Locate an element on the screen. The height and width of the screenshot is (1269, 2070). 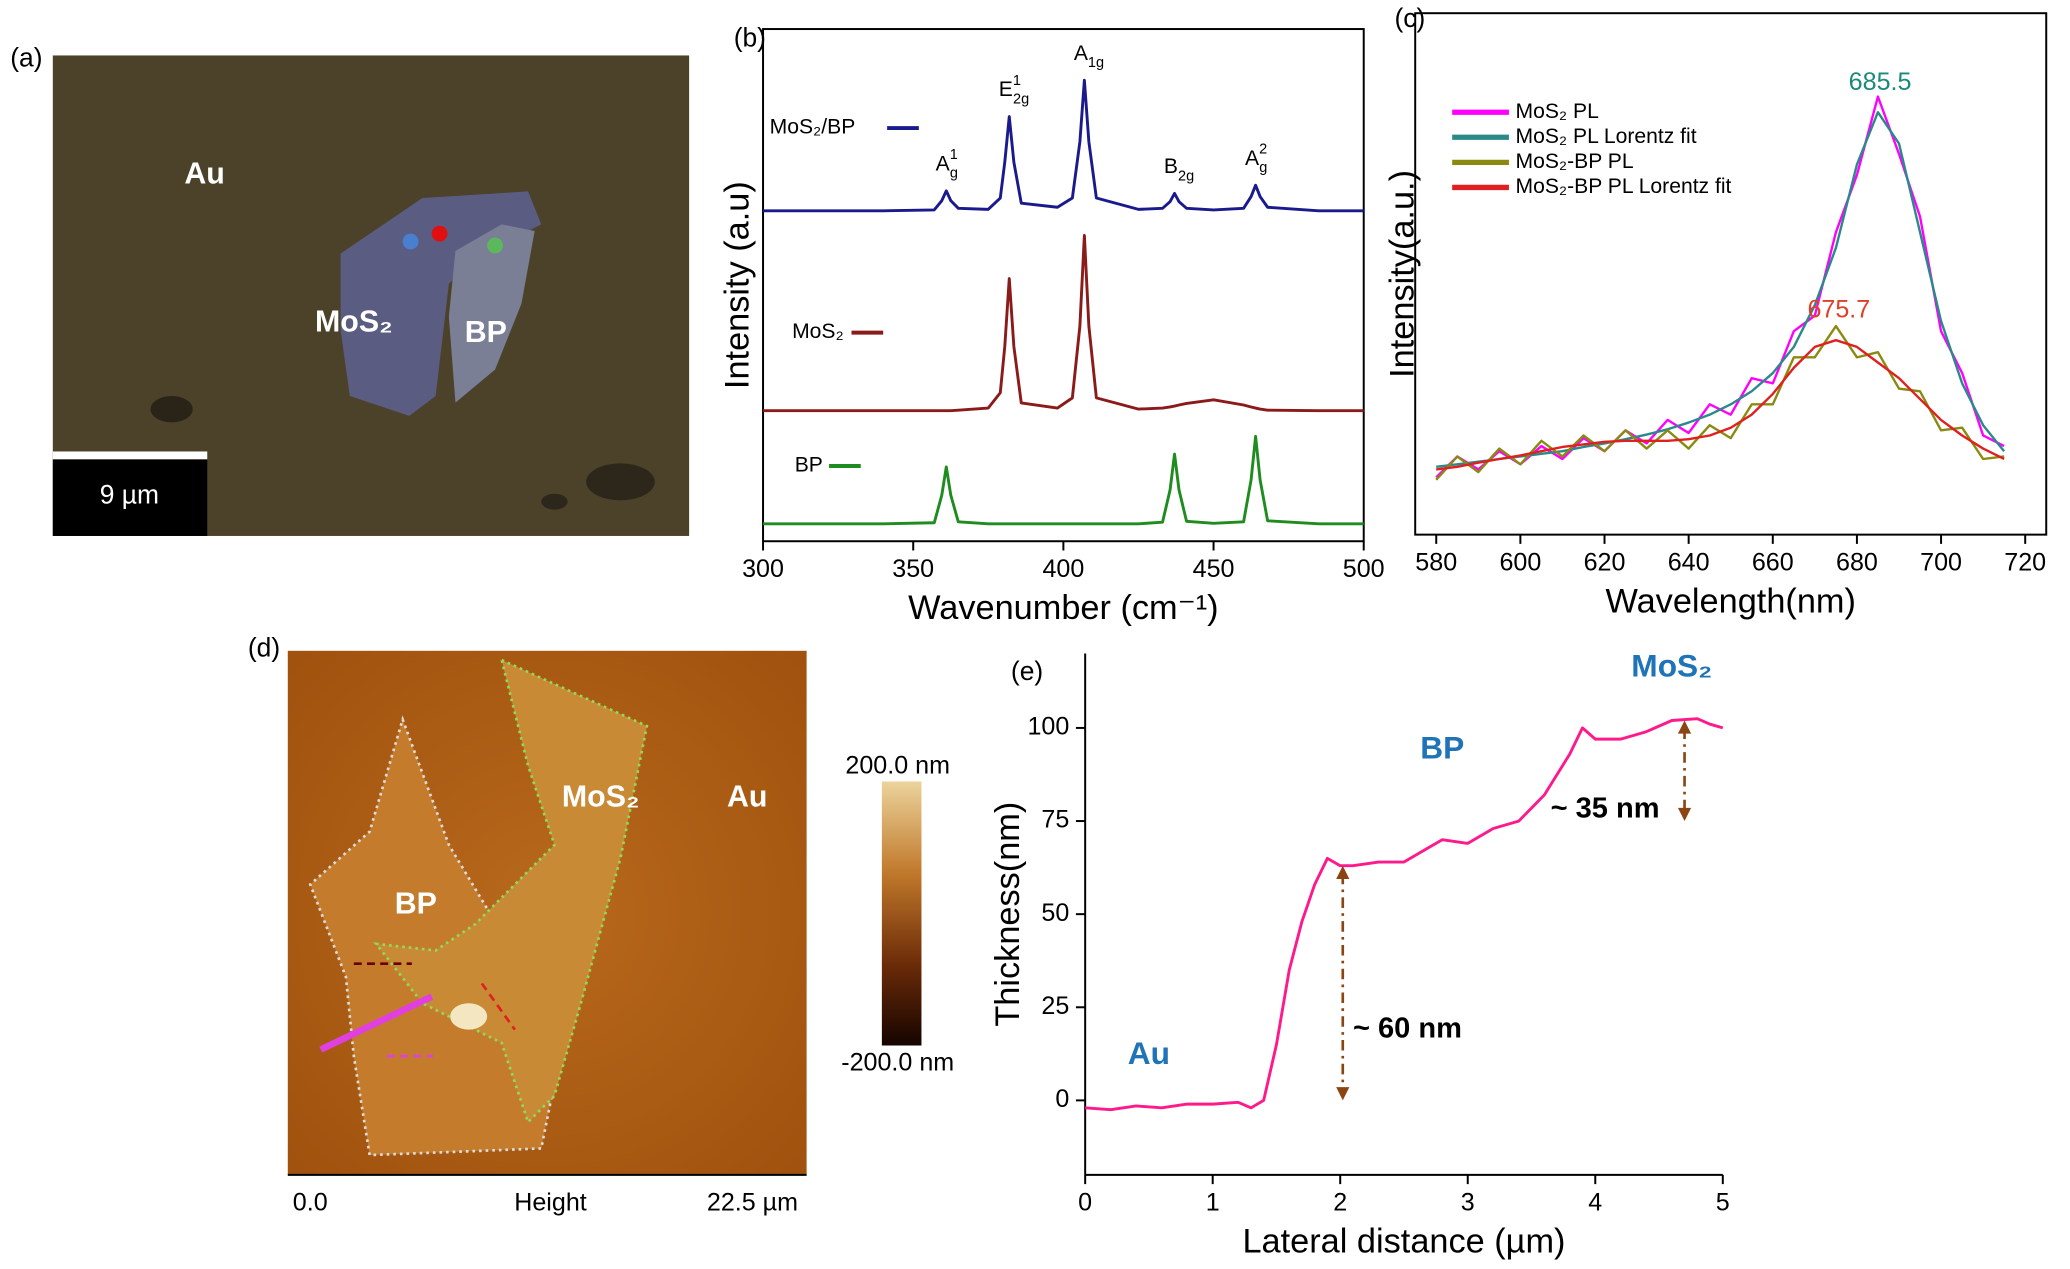
afm-image: MoS₂ Au BP is located at coordinates (604, 913).